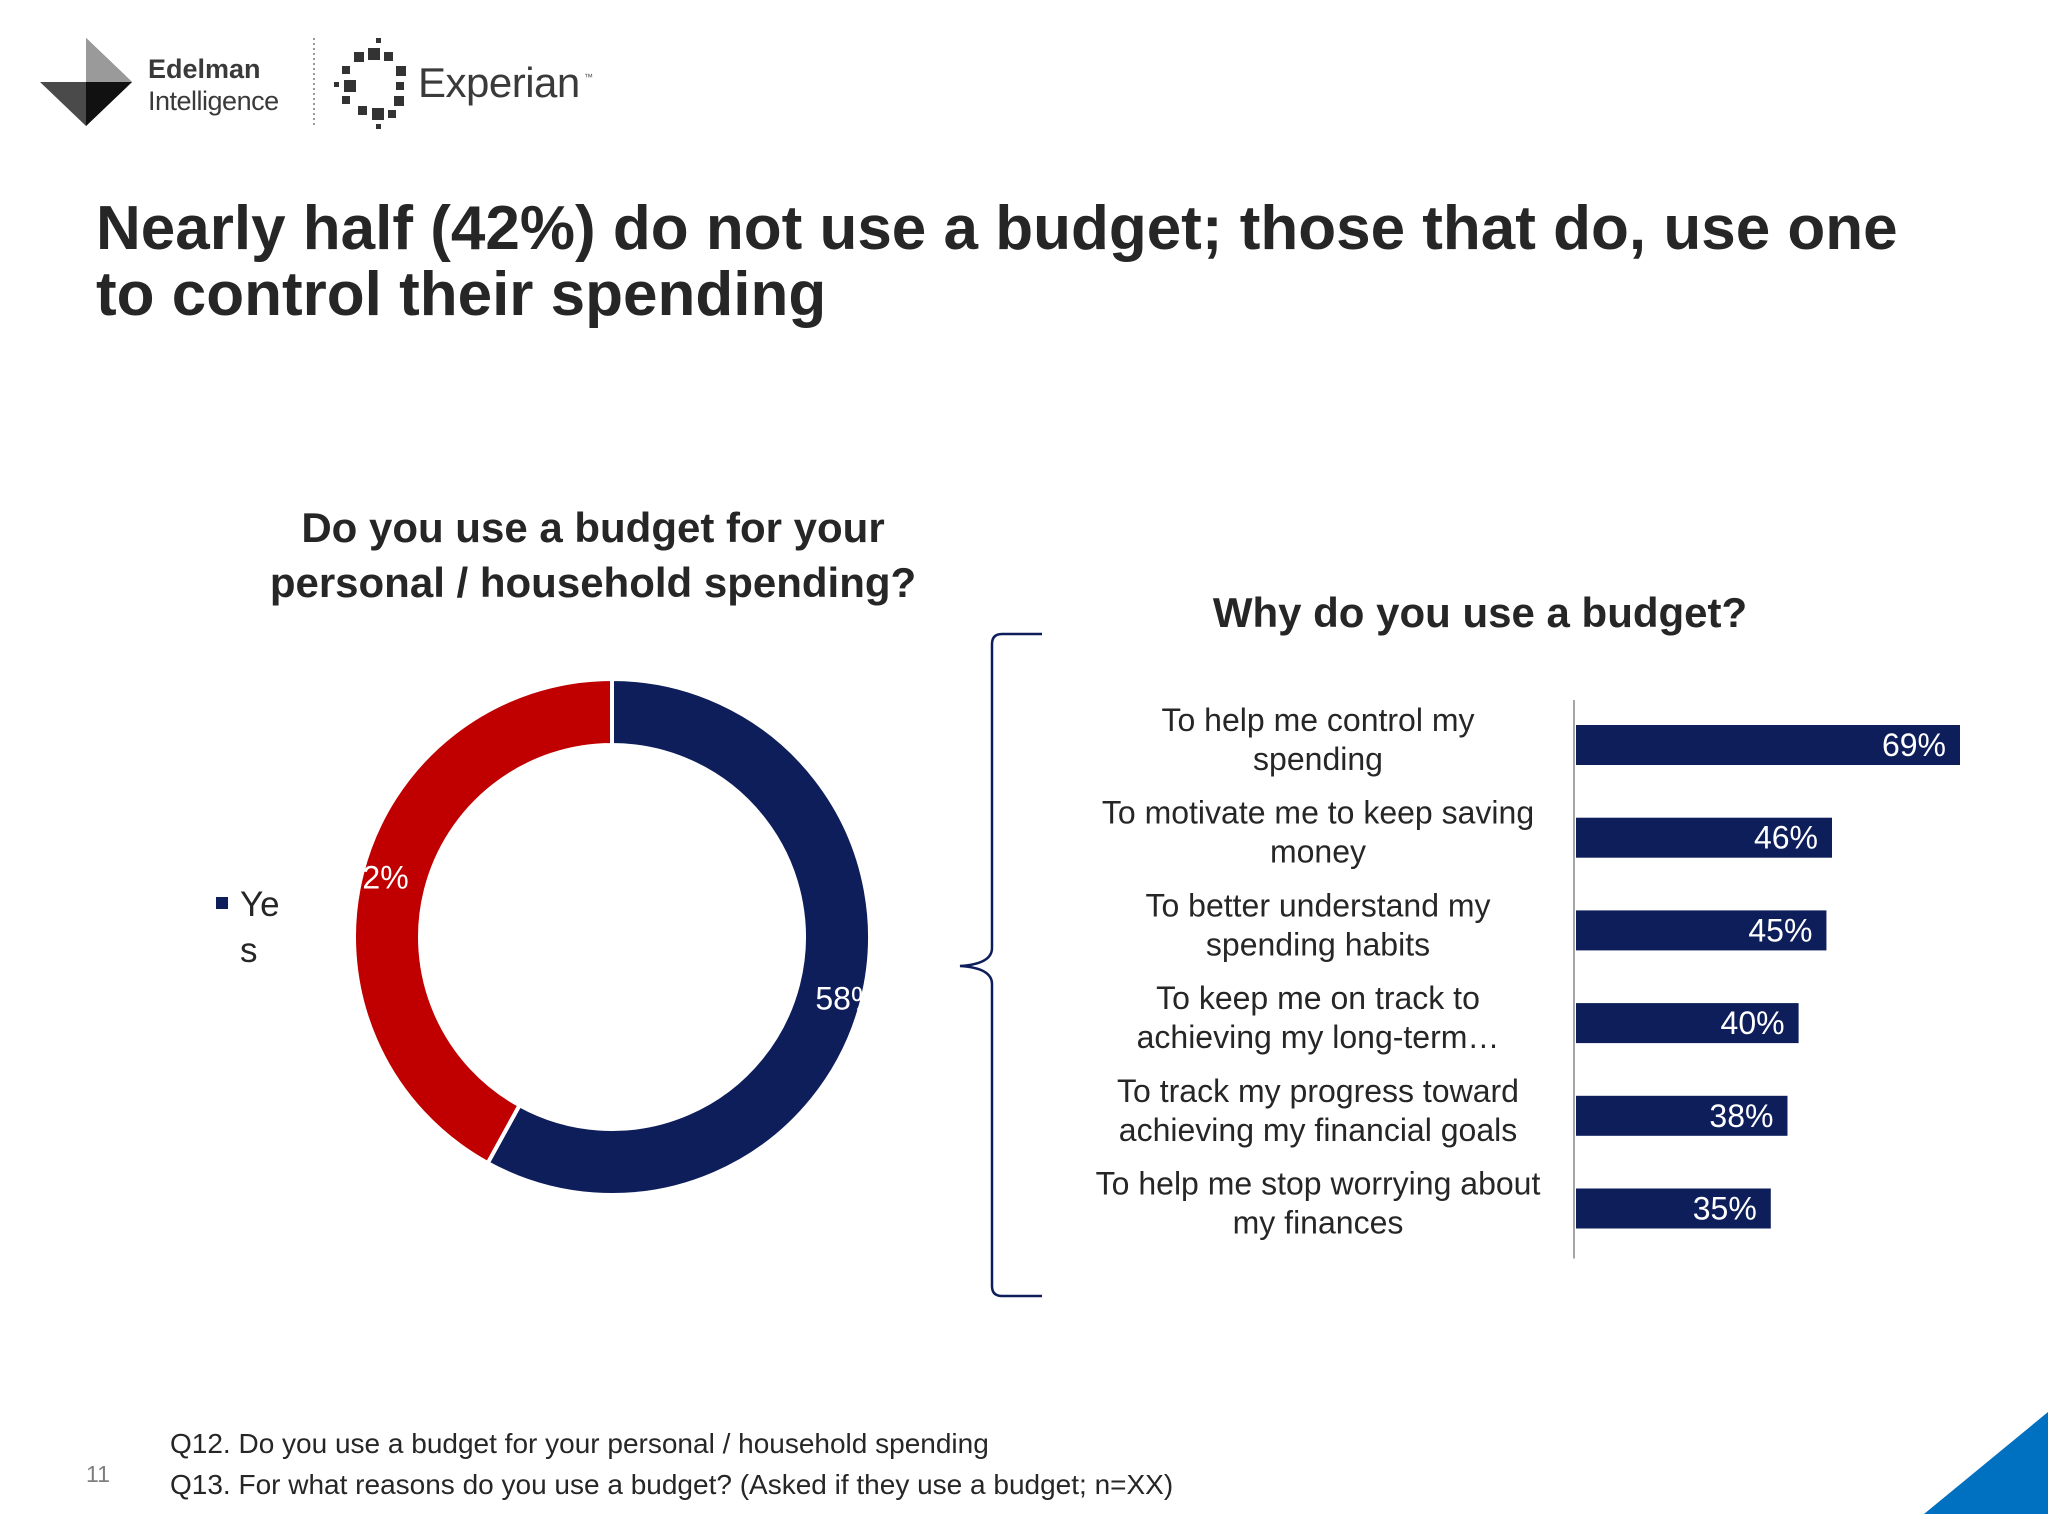 The height and width of the screenshot is (1536, 2048). Describe the element at coordinates (1786, 838) in the screenshot. I see `bar-data-label-2: 46%` at that location.